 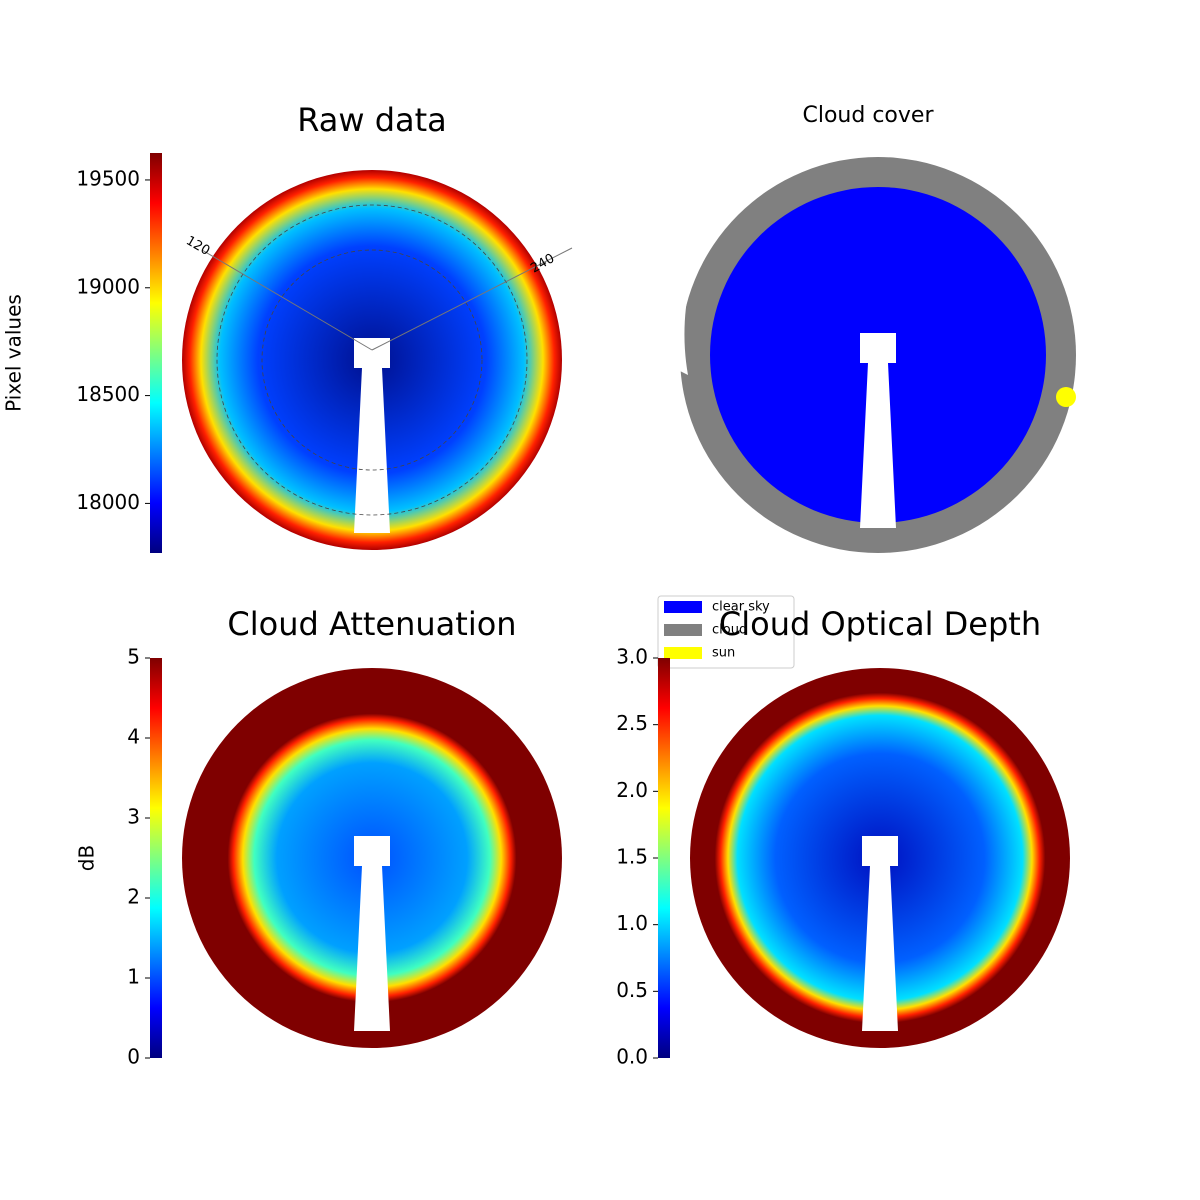 I want to click on legend-label: clear sky, so click(x=741, y=607).